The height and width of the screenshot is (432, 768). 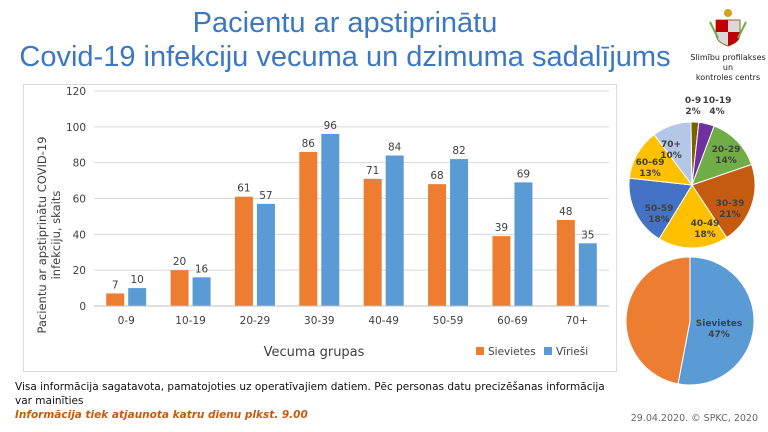 I want to click on x-tick-label: 30-39, so click(x=319, y=321).